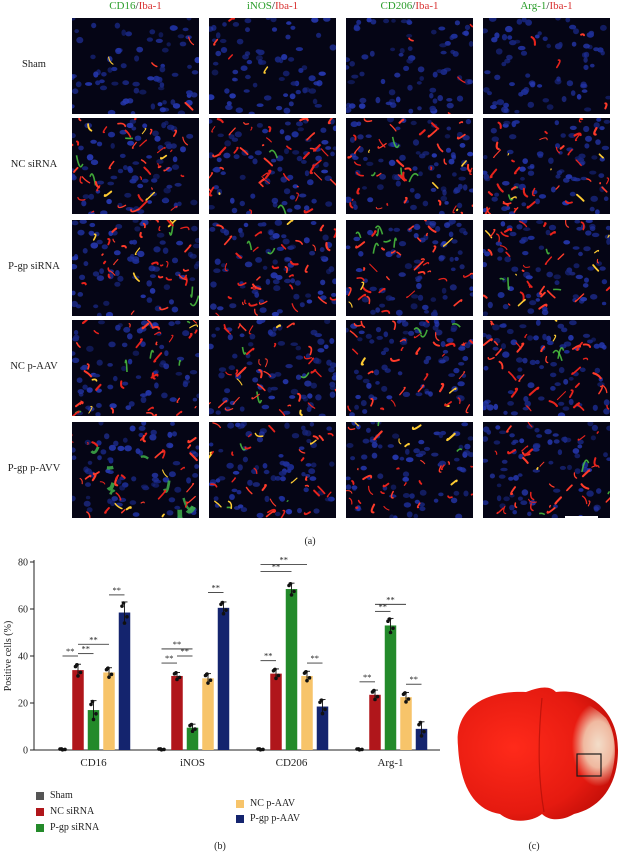  Describe the element at coordinates (537, 754) in the screenshot. I see `brain-slice-image` at that location.